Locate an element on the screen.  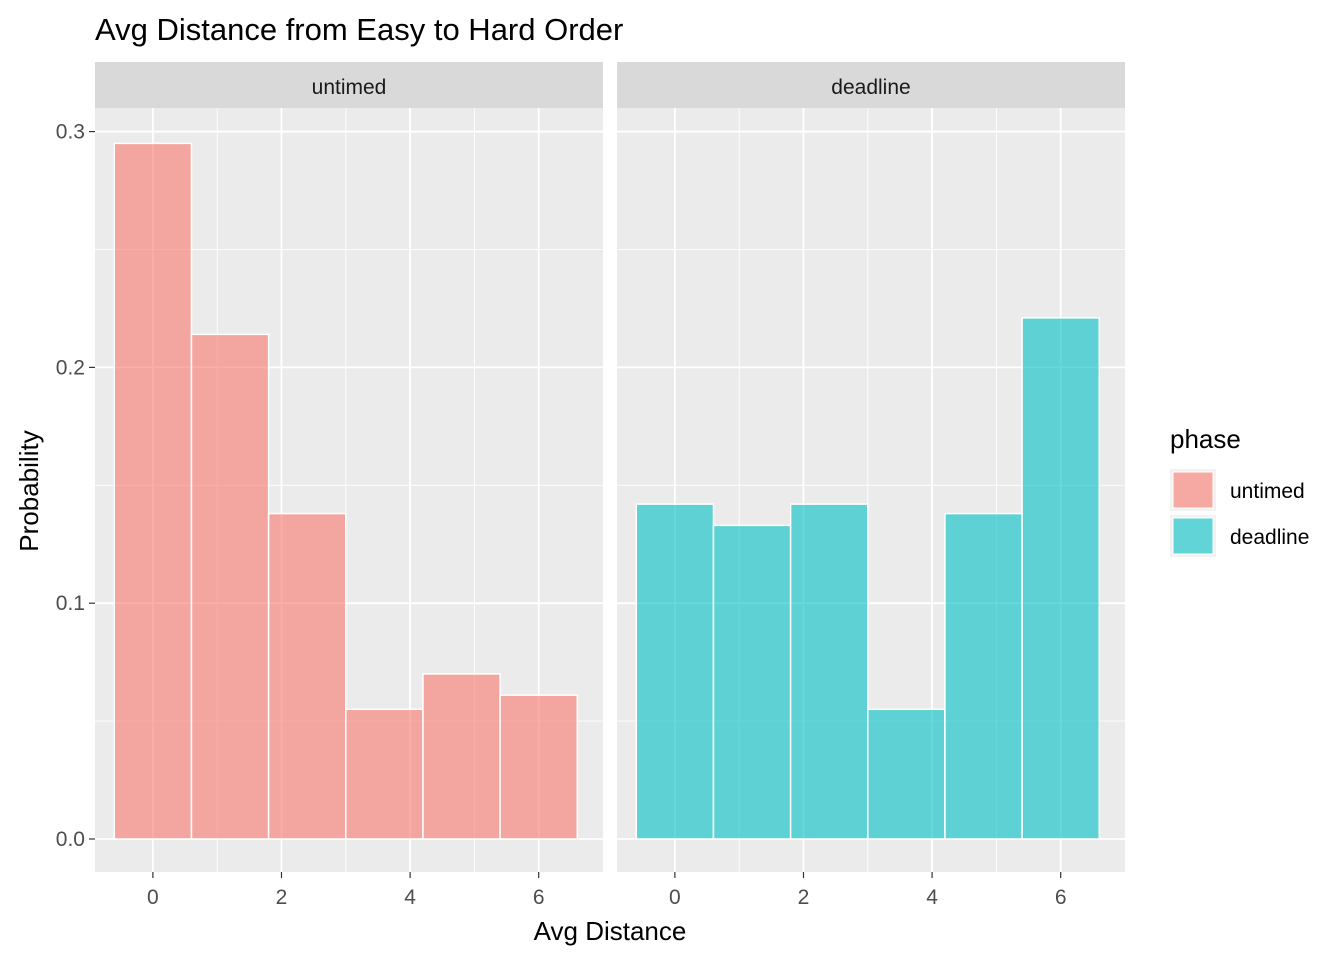
legend-label-deadline: deadline is located at coordinates (1269, 537).